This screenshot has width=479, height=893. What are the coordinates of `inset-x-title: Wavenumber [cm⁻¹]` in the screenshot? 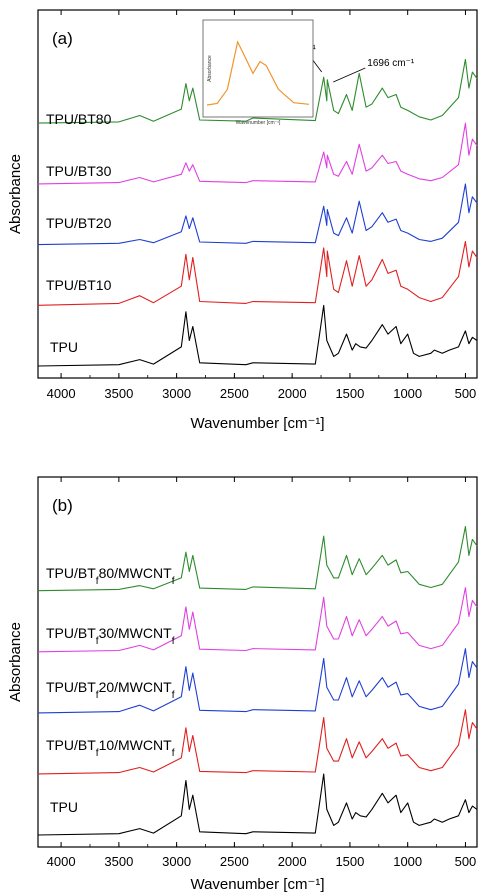 It's located at (258, 123).